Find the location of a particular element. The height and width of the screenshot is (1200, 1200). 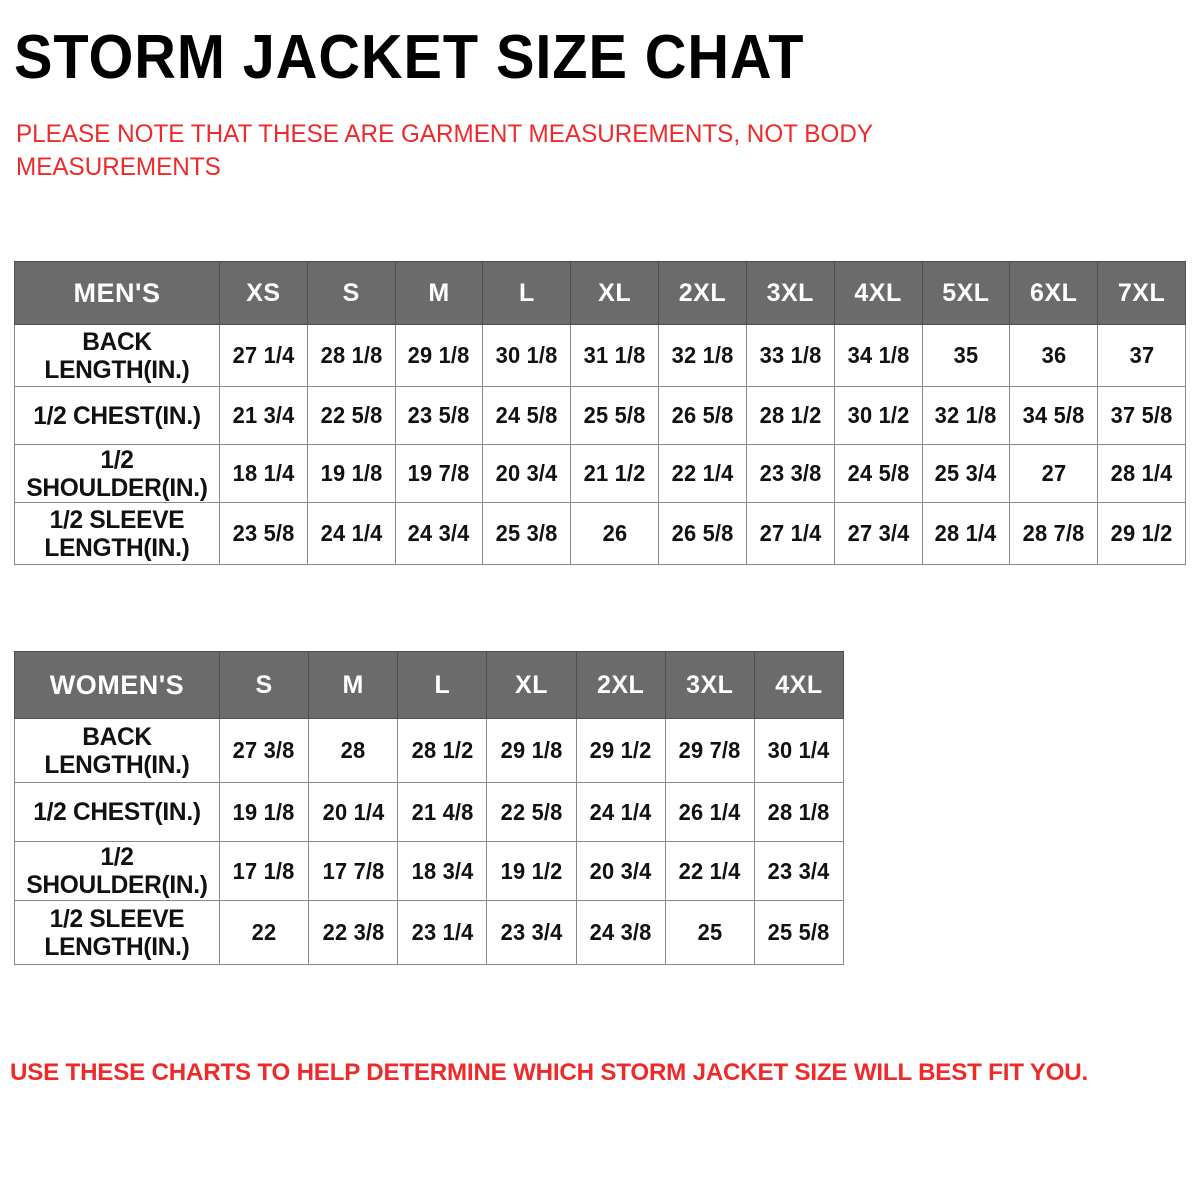

measurement-cell: 31 1/8 is located at coordinates (615, 355).